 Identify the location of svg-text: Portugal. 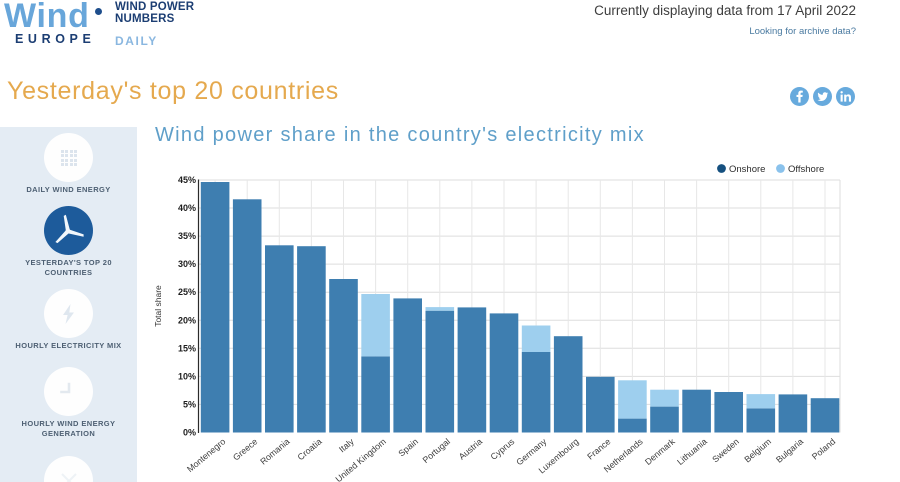
(437, 450).